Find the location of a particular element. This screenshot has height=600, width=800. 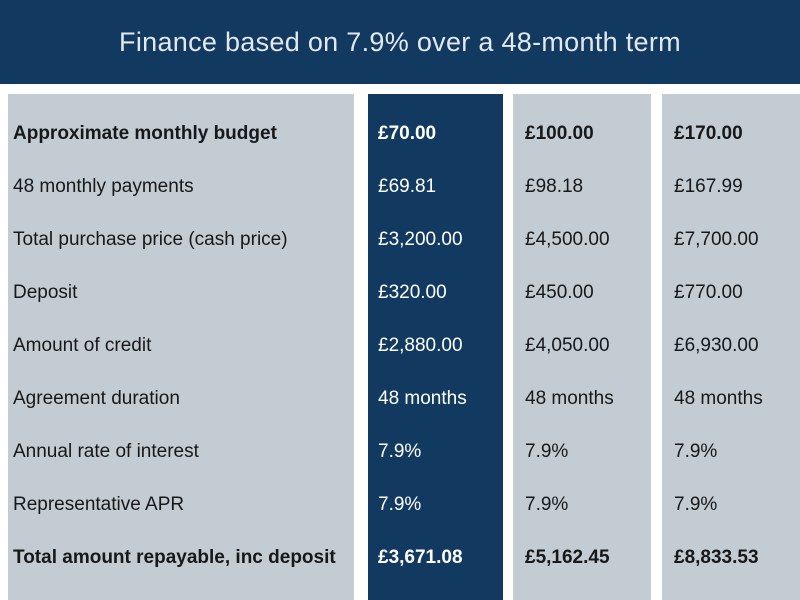

value-cell: £2,880.00 is located at coordinates (420, 345).